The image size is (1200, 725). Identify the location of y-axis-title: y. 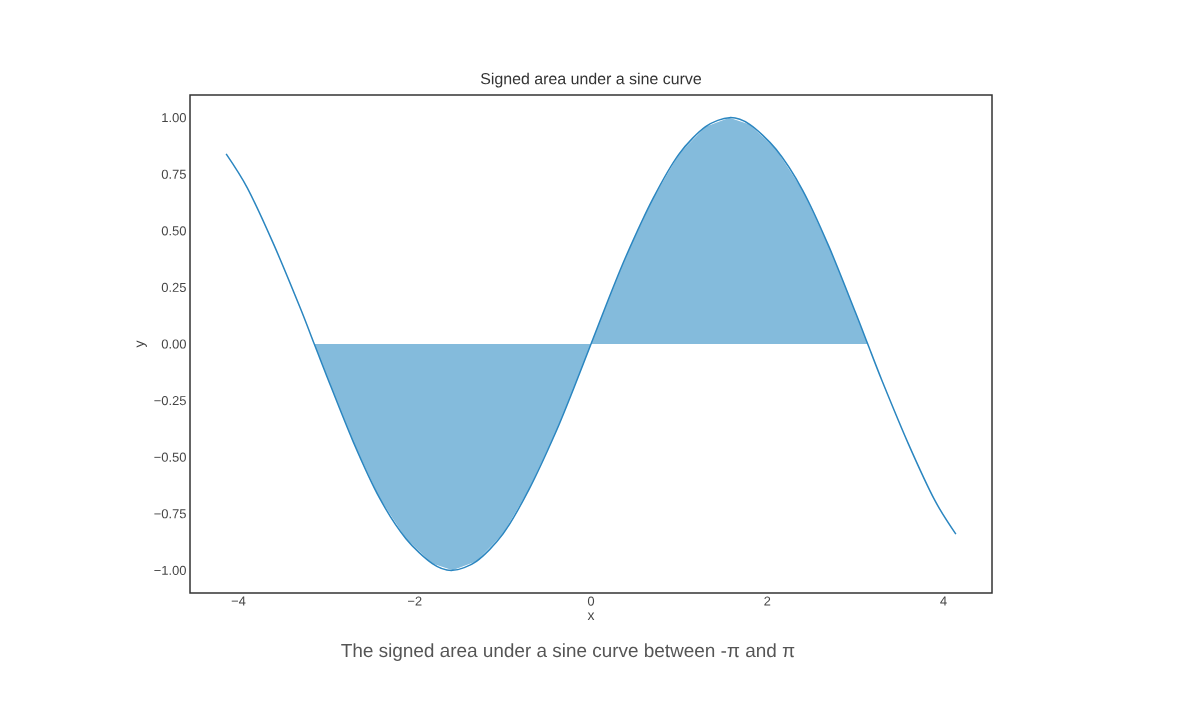
(141, 344).